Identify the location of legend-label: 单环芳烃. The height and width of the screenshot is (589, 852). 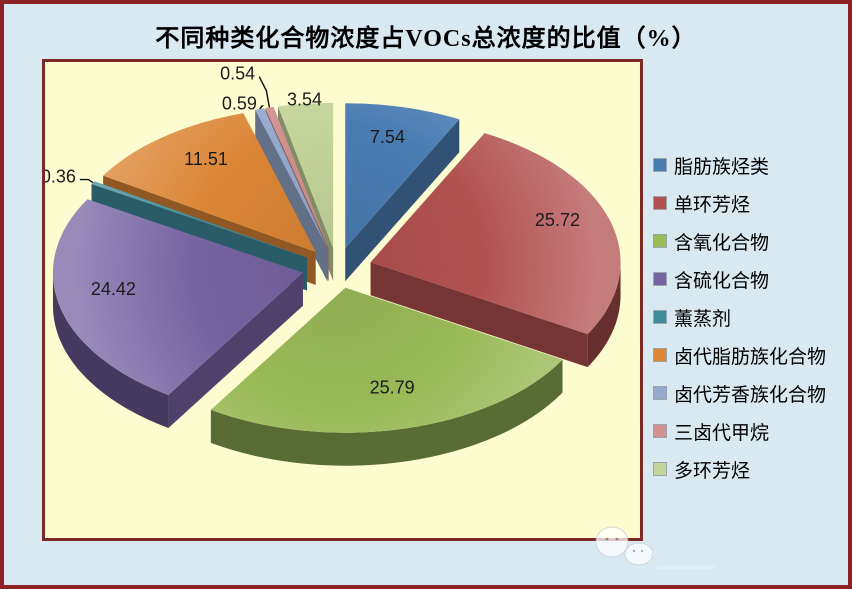
(712, 205).